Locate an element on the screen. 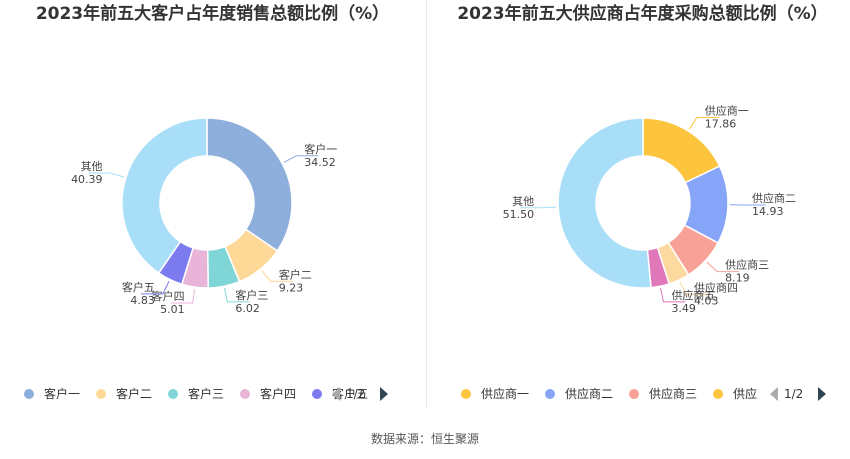  slice-value-5: 3.49 is located at coordinates (683, 308).